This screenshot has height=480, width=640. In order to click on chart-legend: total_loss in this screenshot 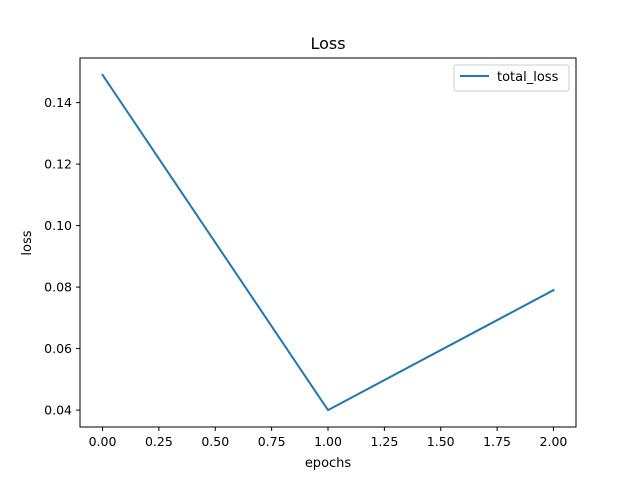, I will do `click(511, 78)`.